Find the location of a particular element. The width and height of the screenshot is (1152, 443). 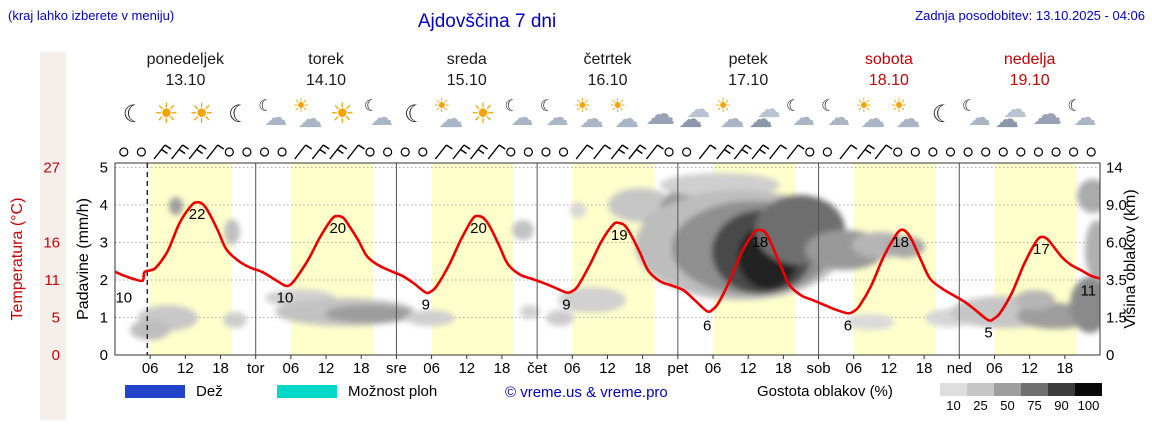

day-date: 18.10 is located at coordinates (888, 80).